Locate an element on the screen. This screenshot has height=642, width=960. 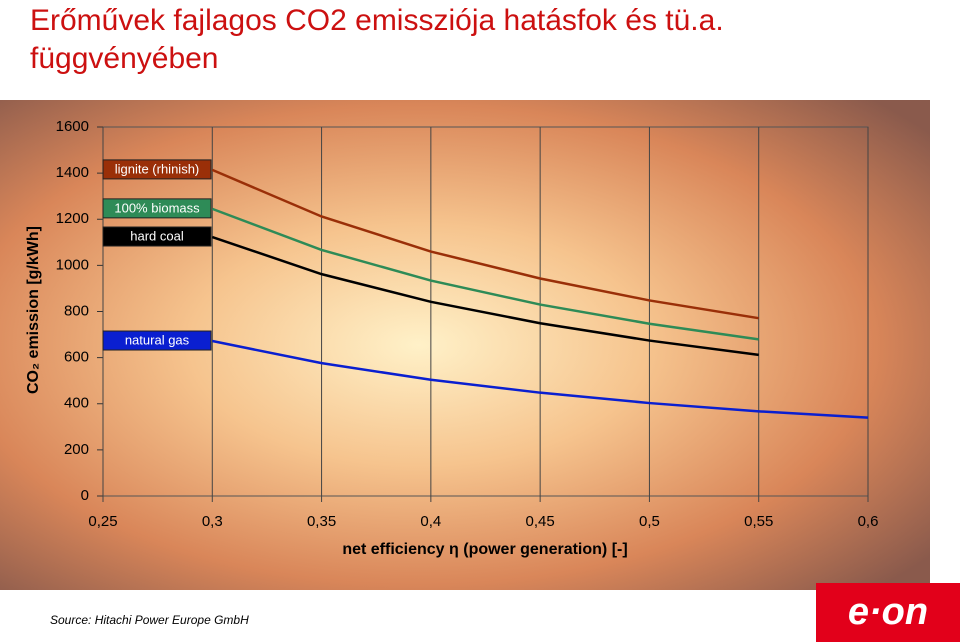
x-tick-label: 0,4 is located at coordinates (430, 521).